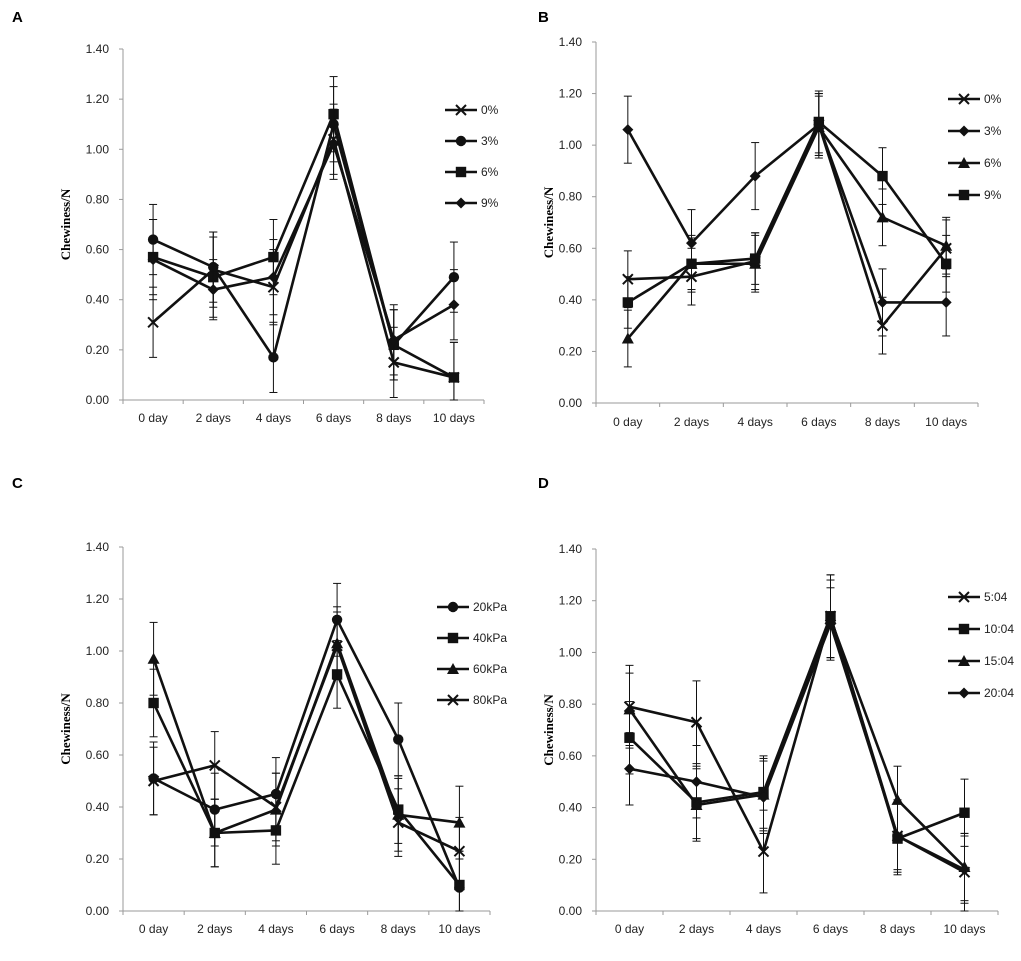 This screenshot has width=1021, height=961. Describe the element at coordinates (490, 669) in the screenshot. I see `legend-label: 60kPa` at that location.